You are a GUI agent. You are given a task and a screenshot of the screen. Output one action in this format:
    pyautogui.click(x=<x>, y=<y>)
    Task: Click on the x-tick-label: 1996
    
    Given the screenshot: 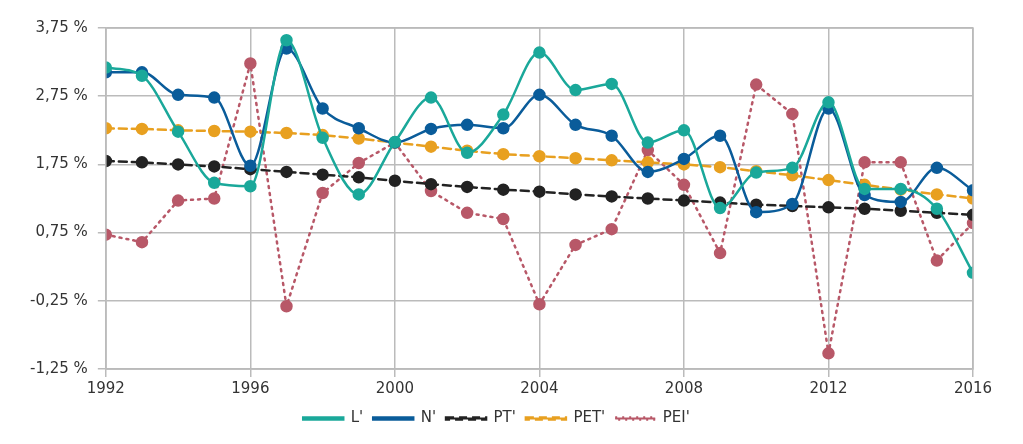 What is the action you would take?
    pyautogui.click(x=250, y=387)
    